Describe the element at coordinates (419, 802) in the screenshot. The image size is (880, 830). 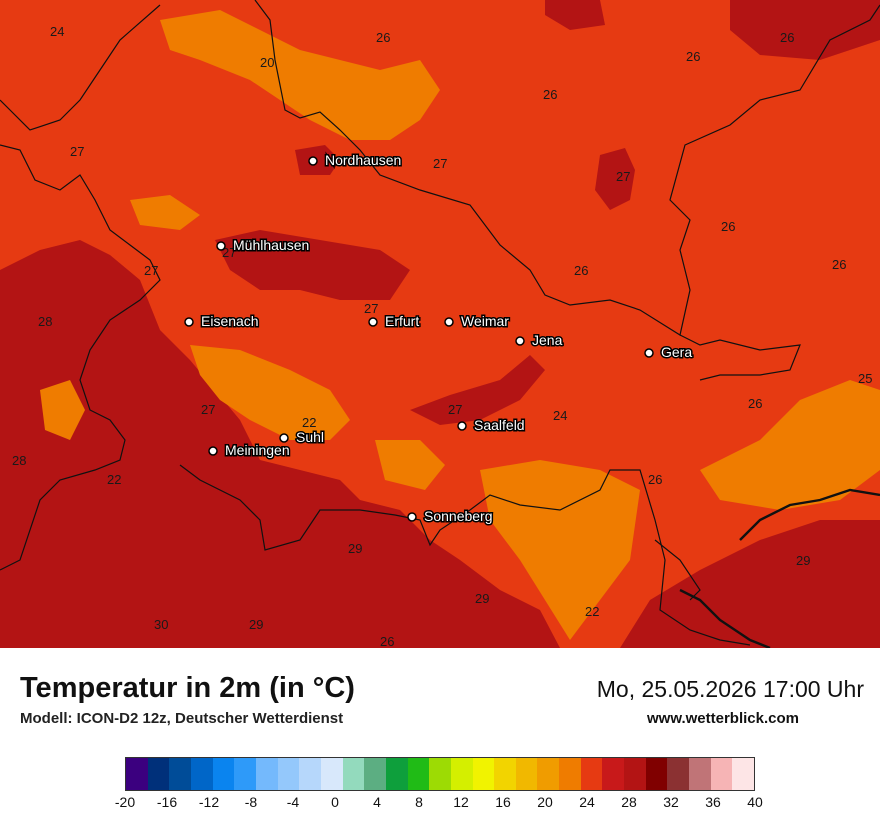
I see `legend-tick-label: 8` at that location.